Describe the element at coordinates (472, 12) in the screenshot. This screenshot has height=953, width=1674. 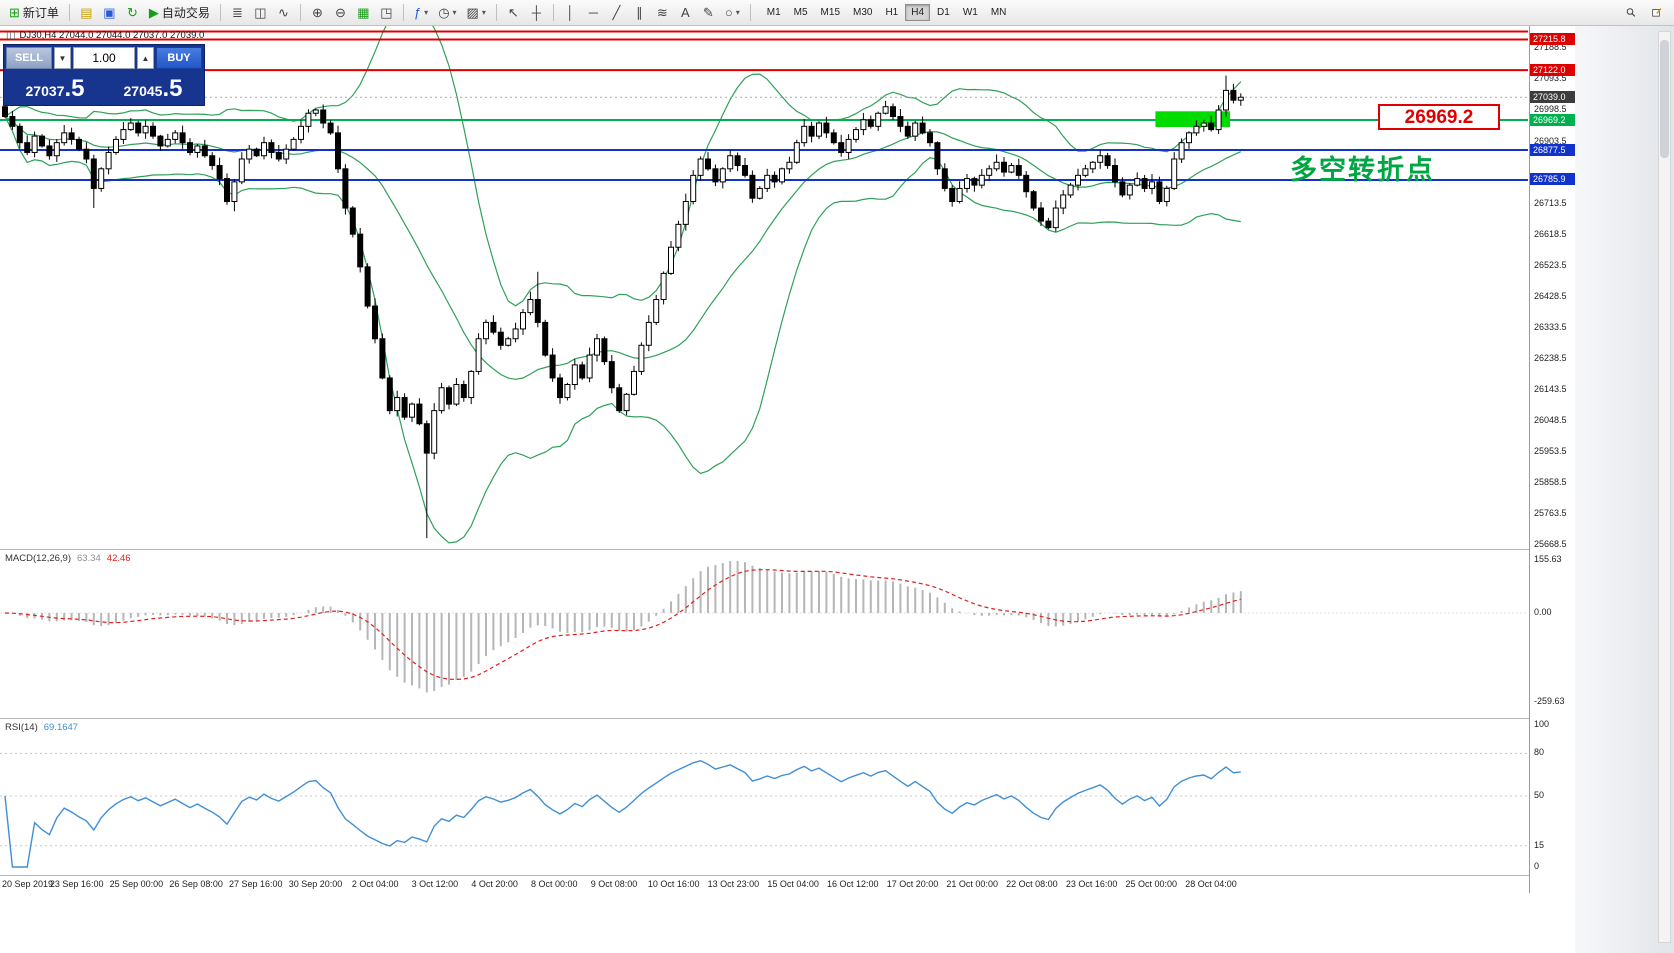
I see `templates-icon: ▨` at that location.